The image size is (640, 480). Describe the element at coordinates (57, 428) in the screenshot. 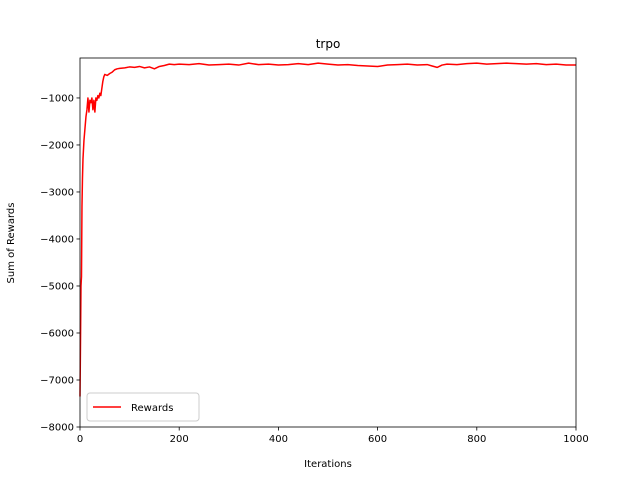

I see `y-tick-label: −8000` at that location.